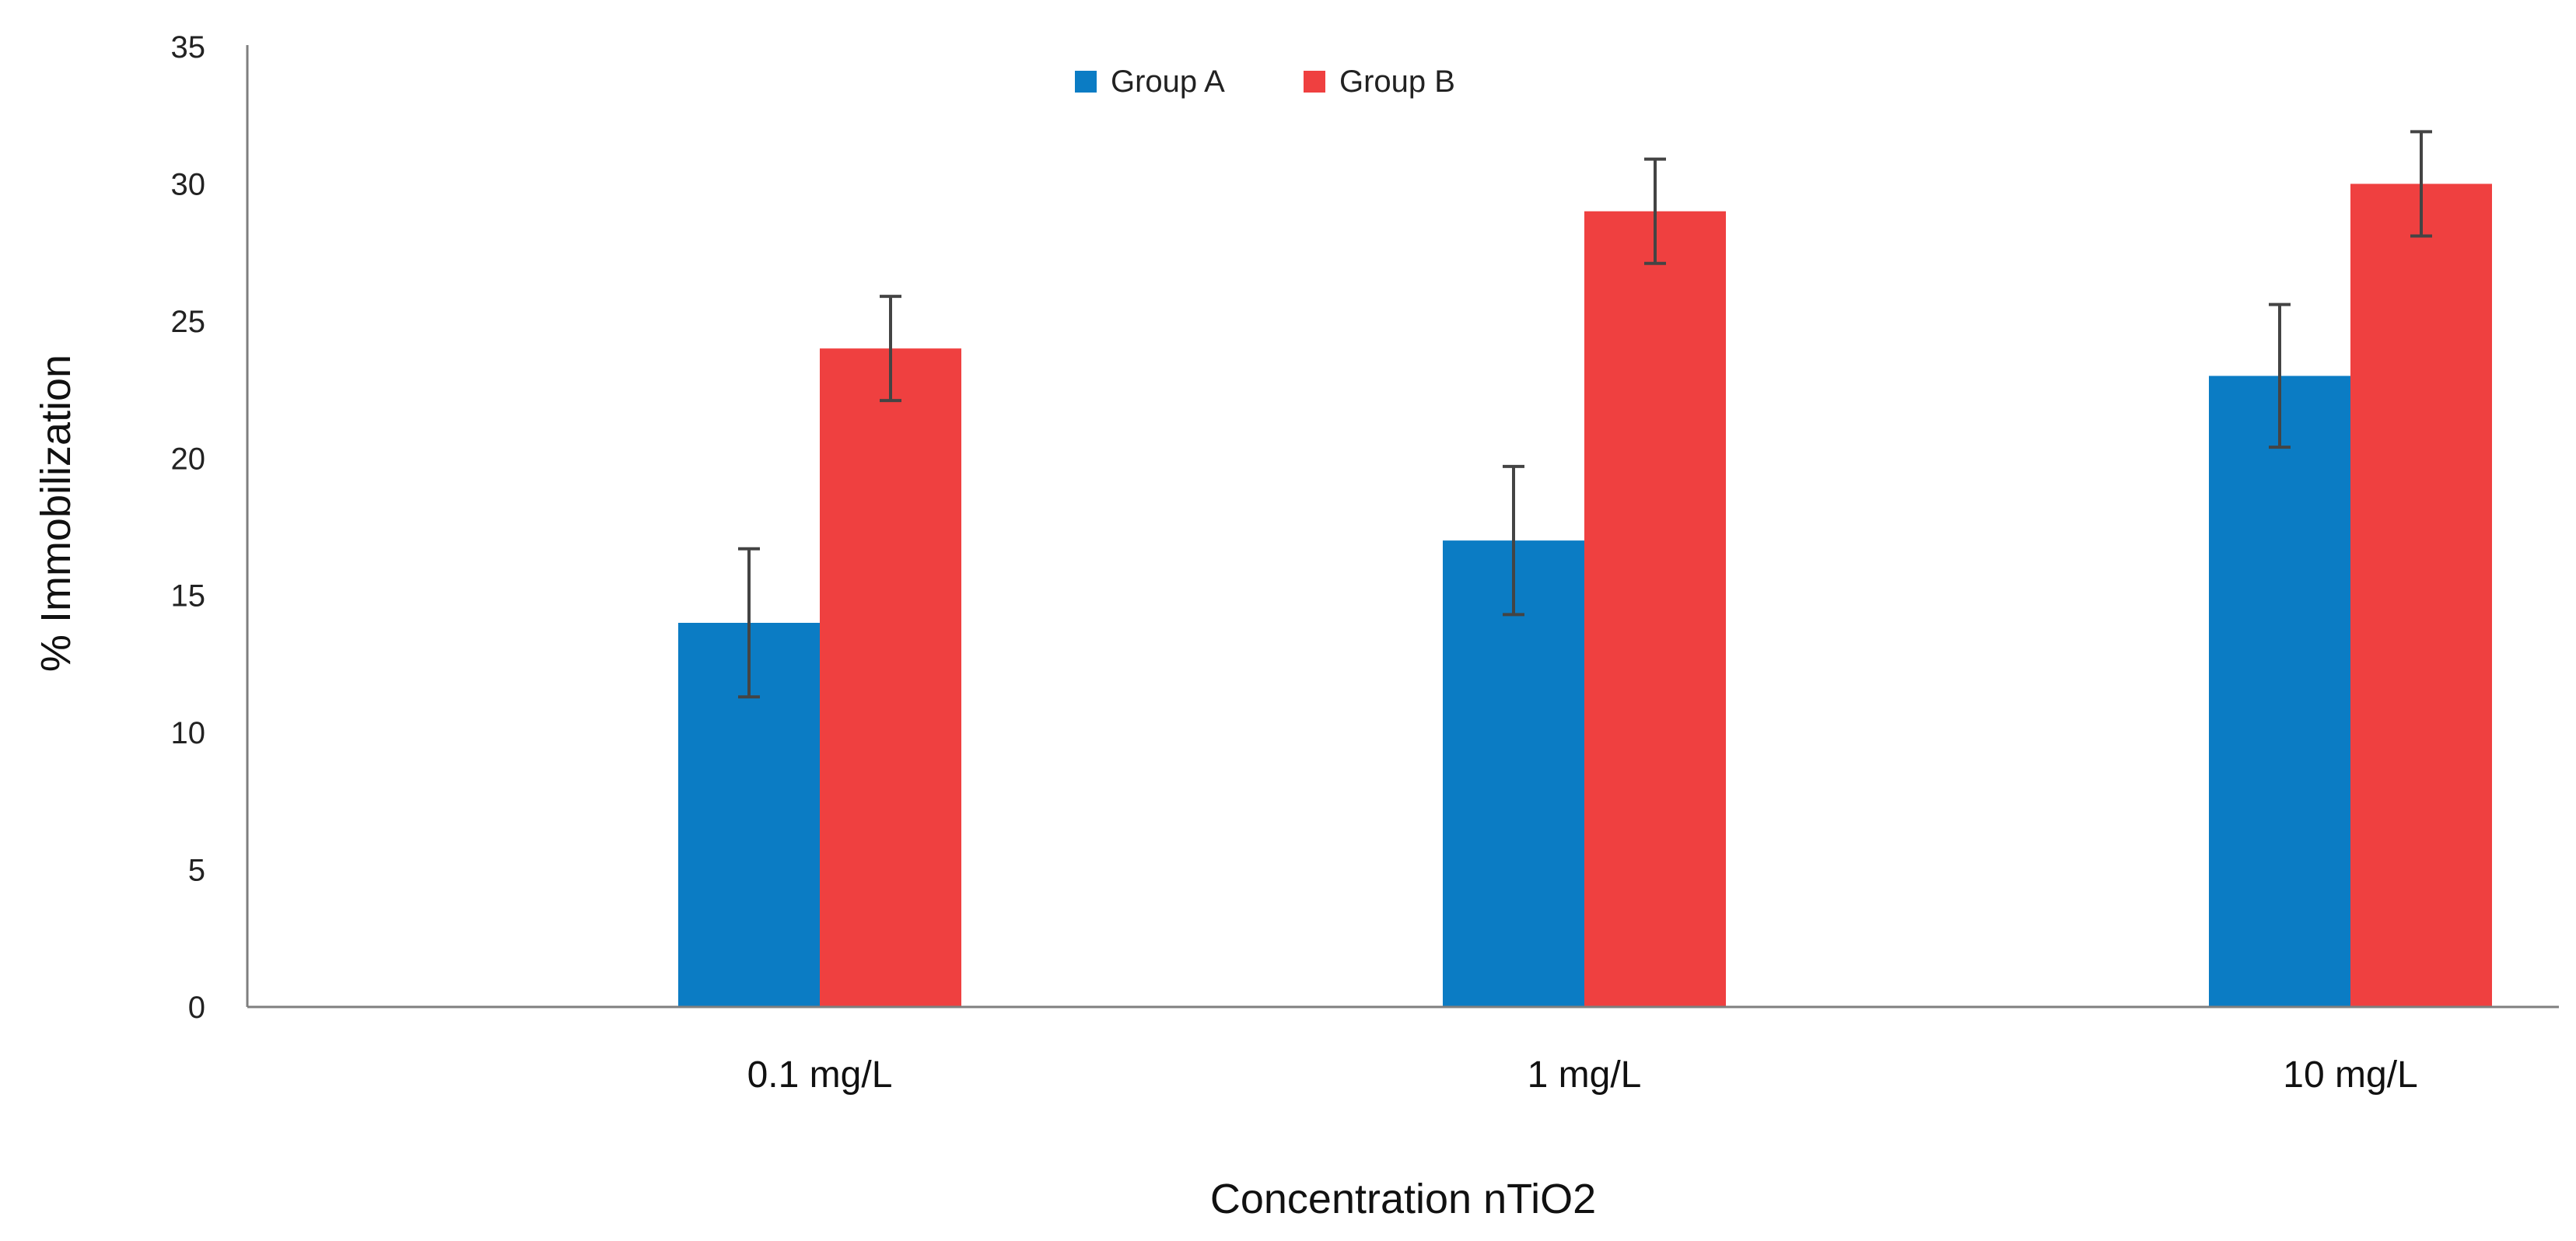 The image size is (2576, 1241). What do you see at coordinates (1168, 82) in the screenshot?
I see `legend-label: Group A` at bounding box center [1168, 82].